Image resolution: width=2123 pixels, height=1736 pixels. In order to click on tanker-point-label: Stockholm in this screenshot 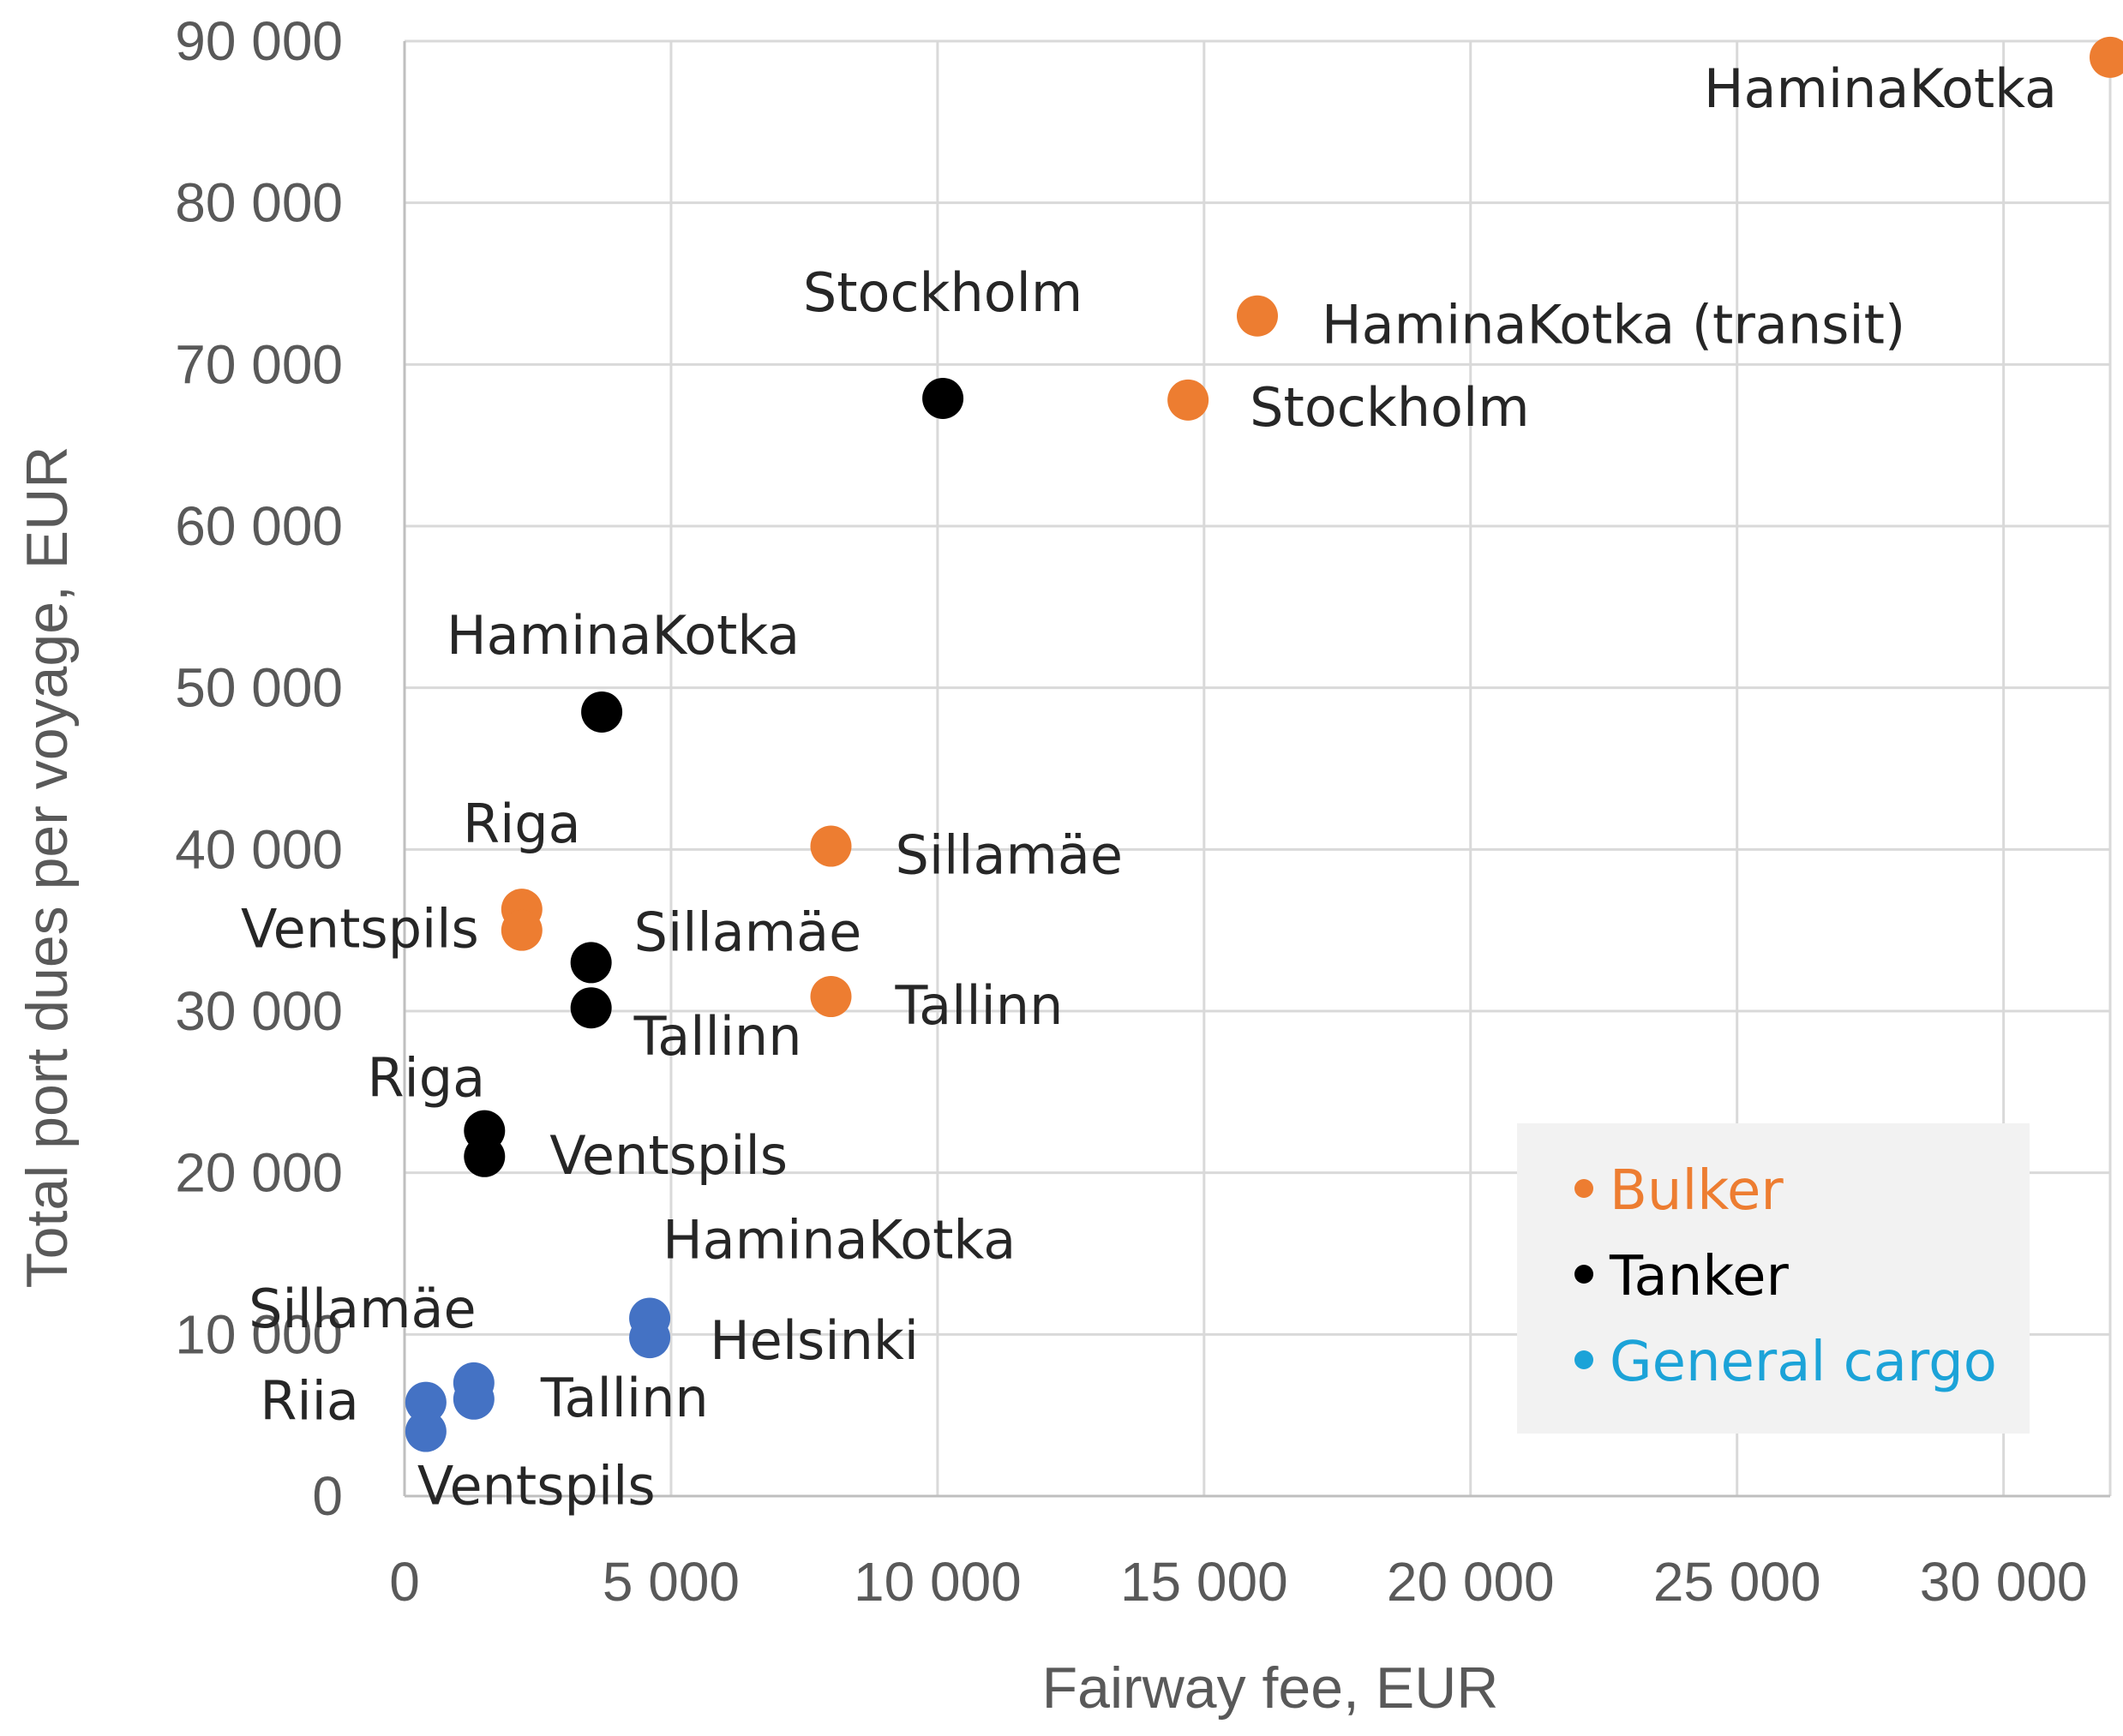, I will do `click(943, 292)`.